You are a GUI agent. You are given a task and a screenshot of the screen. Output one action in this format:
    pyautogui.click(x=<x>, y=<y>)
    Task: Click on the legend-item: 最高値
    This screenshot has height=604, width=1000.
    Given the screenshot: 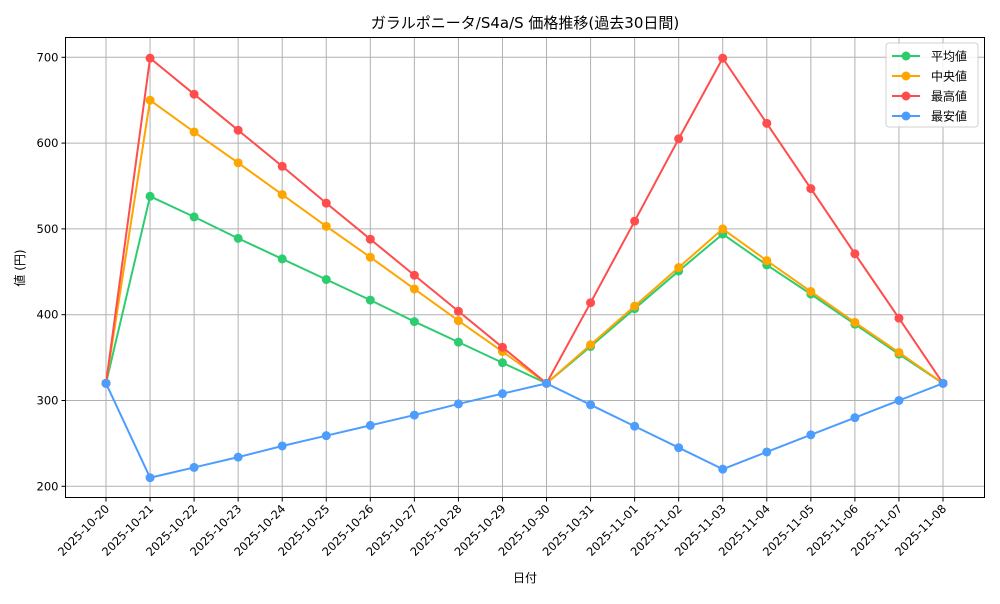 What is the action you would take?
    pyautogui.click(x=929, y=96)
    